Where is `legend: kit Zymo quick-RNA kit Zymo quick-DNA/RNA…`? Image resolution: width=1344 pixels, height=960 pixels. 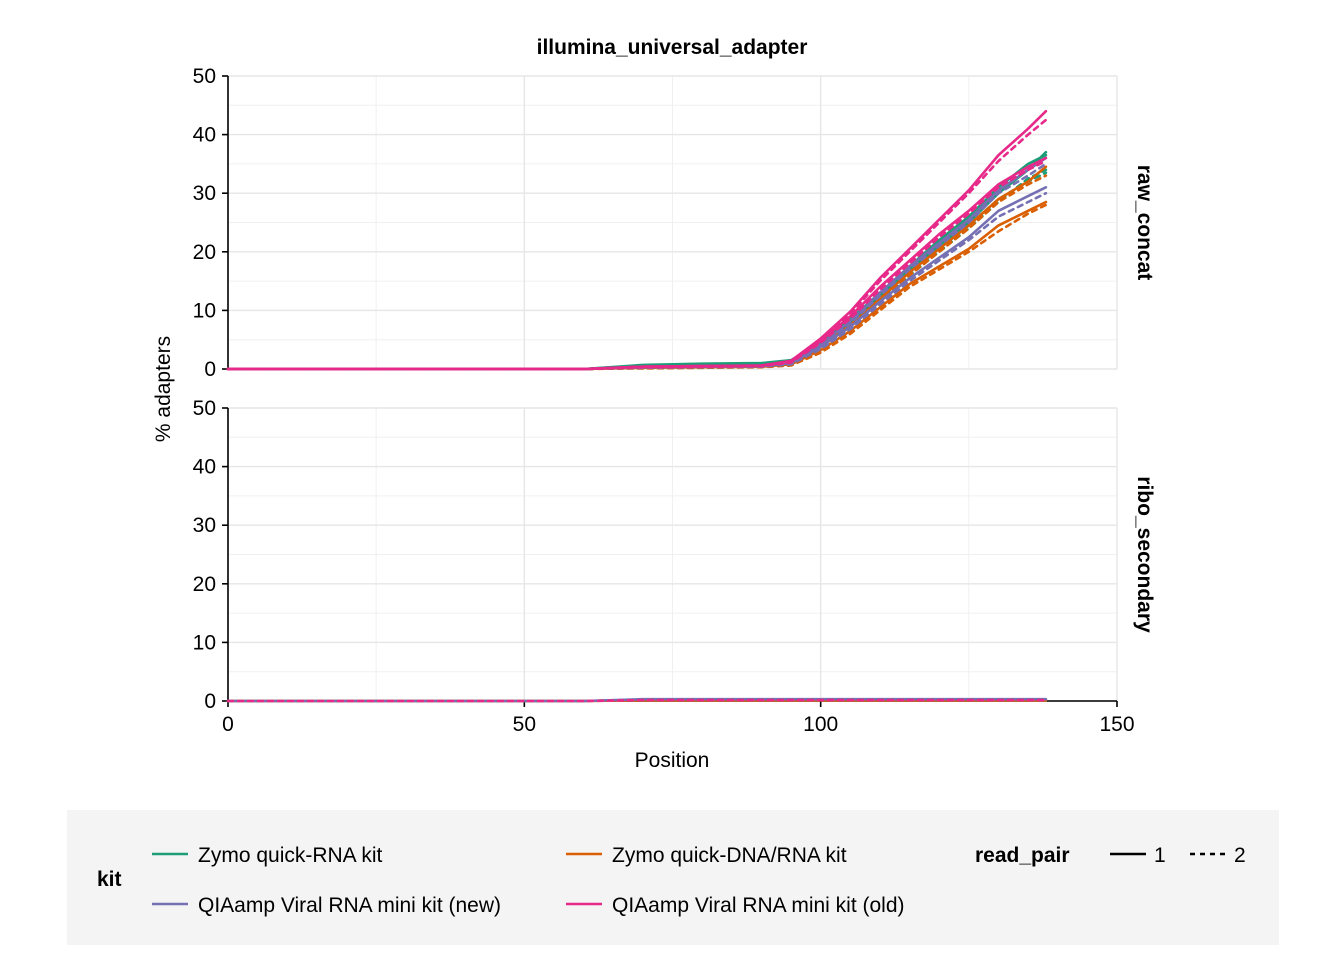 legend: kit Zymo quick-RNA kit Zymo quick-DNA/RNA… is located at coordinates (673, 877).